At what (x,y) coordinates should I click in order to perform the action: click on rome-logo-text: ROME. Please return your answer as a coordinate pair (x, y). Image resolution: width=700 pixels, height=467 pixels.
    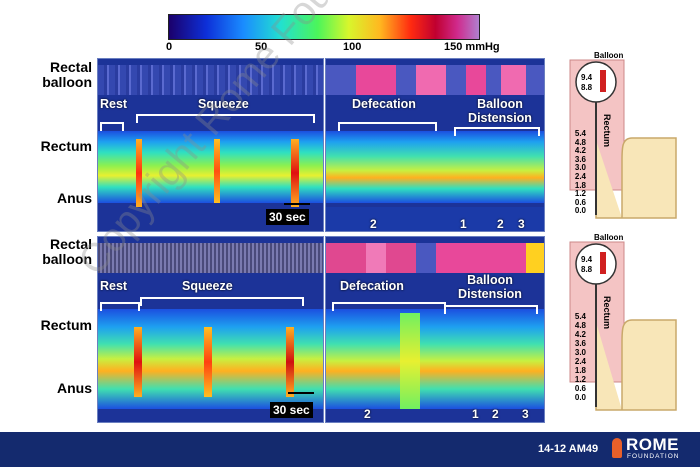
    Looking at the image, I should click on (652, 444).